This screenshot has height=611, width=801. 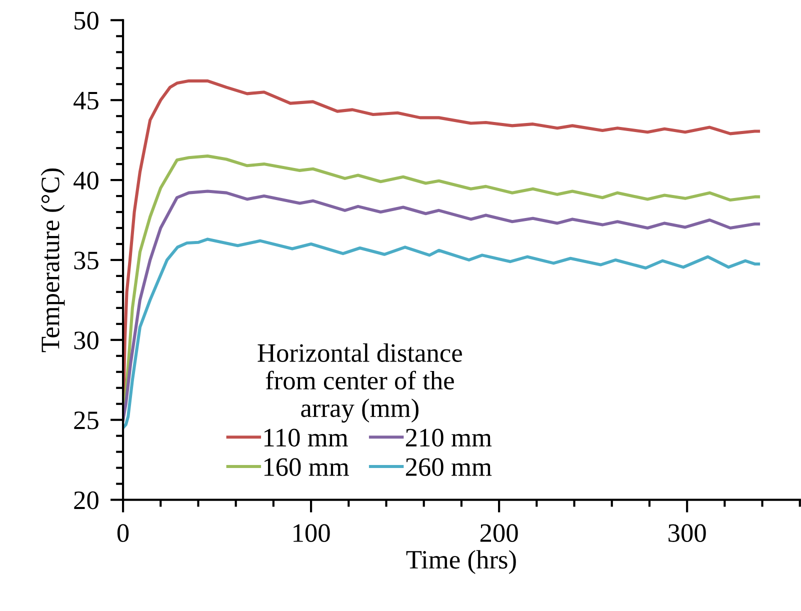 I want to click on x-tick-label: 0, so click(x=123, y=533).